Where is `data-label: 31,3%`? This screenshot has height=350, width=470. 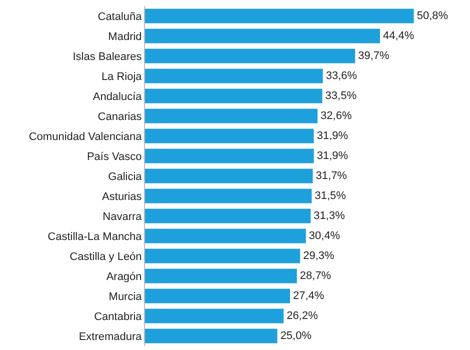 data-label: 31,3% is located at coordinates (330, 216).